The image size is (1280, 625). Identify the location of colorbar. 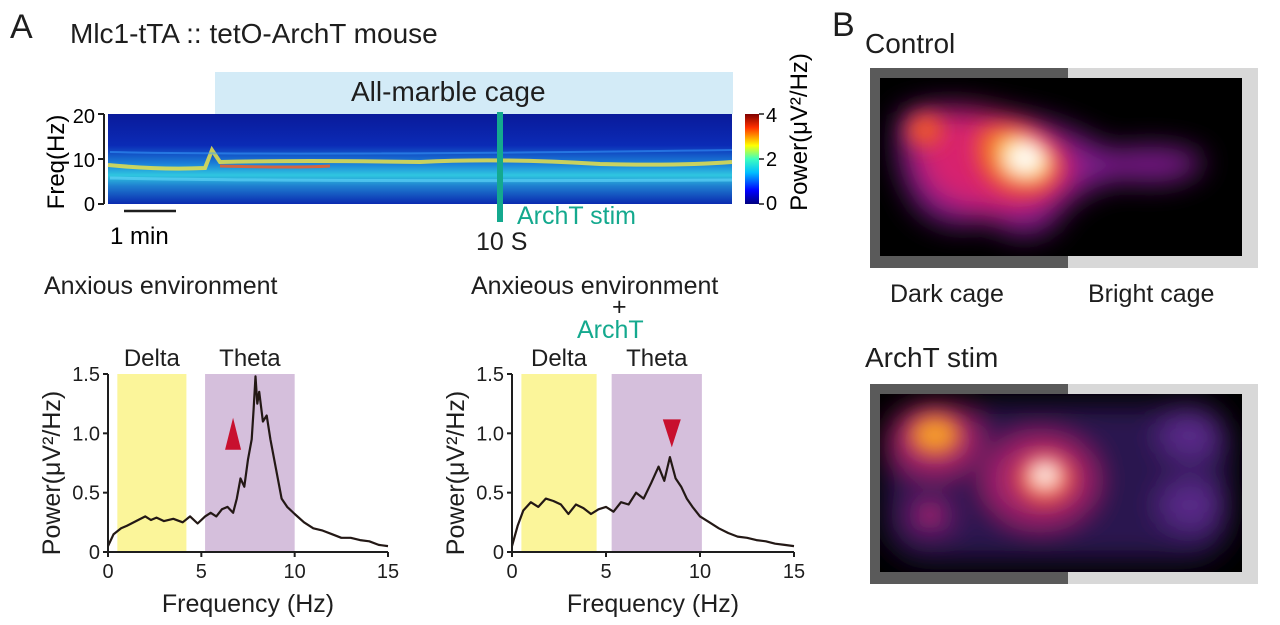
(752, 159).